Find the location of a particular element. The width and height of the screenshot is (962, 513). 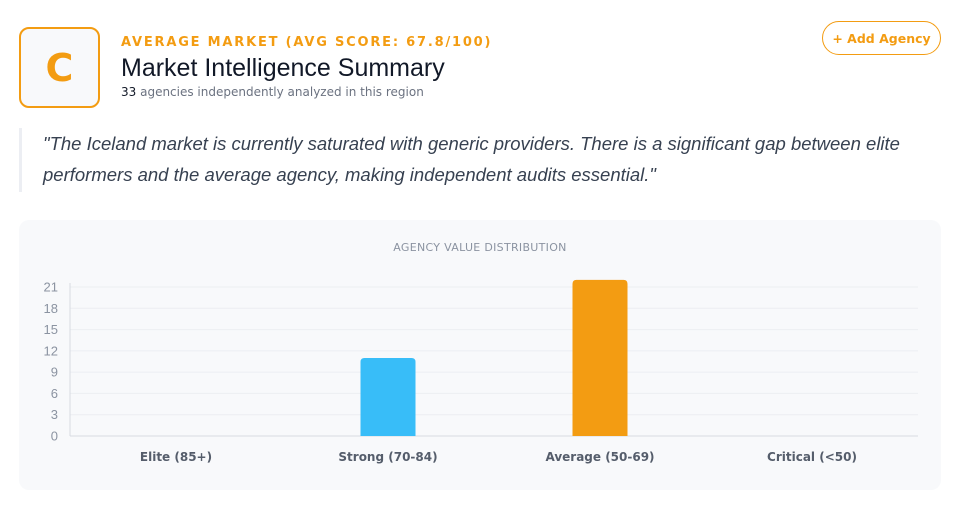

y-tick-label: 9 is located at coordinates (54, 372).